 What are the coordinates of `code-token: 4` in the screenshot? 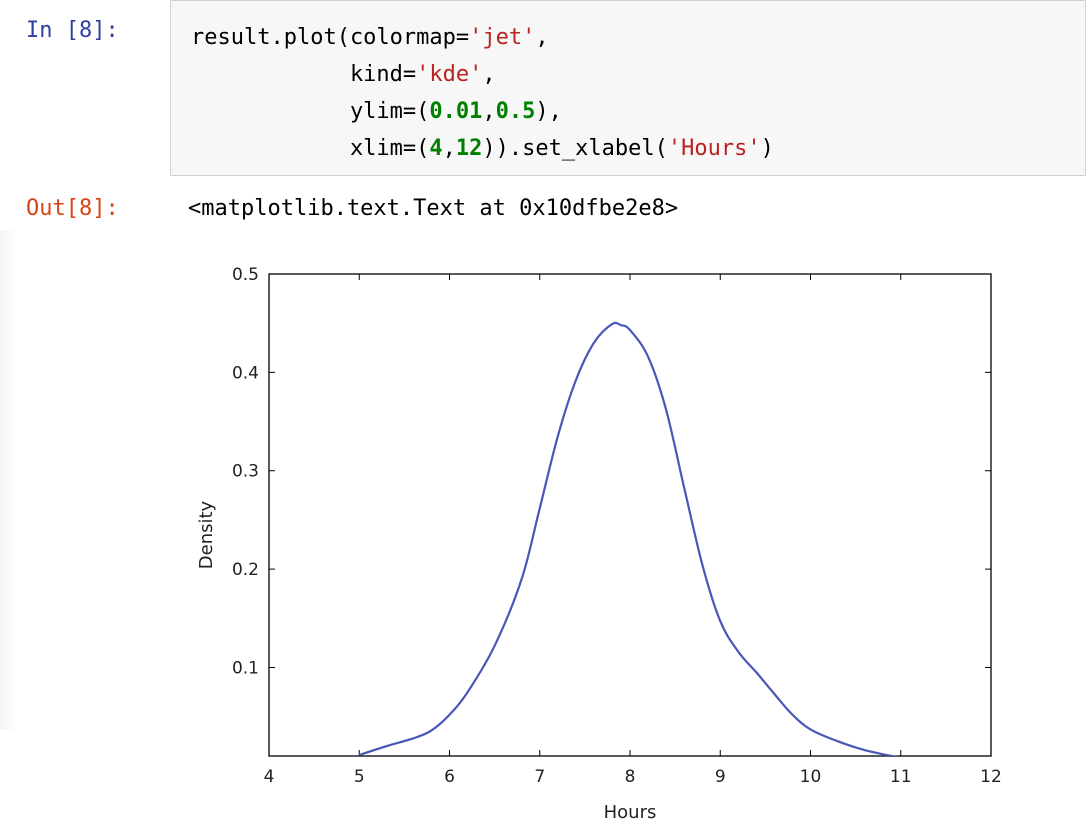 It's located at (436, 148).